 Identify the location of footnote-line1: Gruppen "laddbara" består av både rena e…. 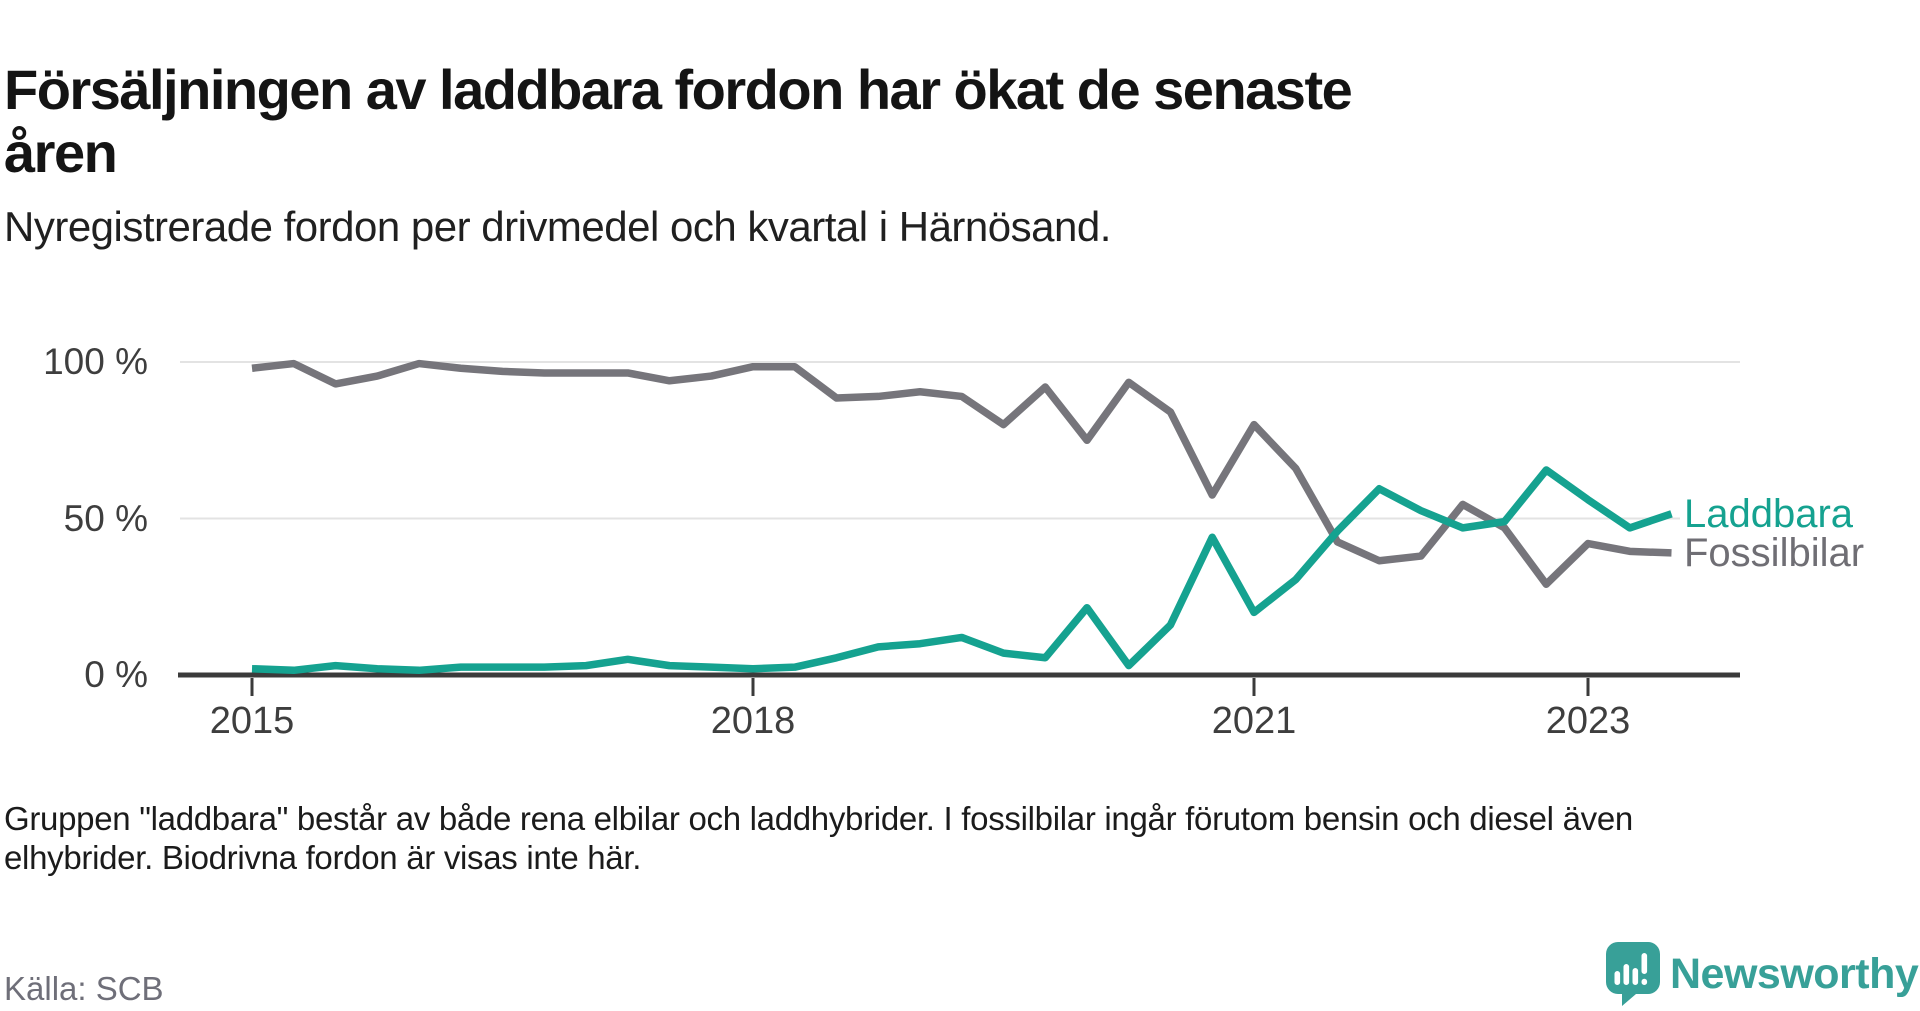
(818, 818).